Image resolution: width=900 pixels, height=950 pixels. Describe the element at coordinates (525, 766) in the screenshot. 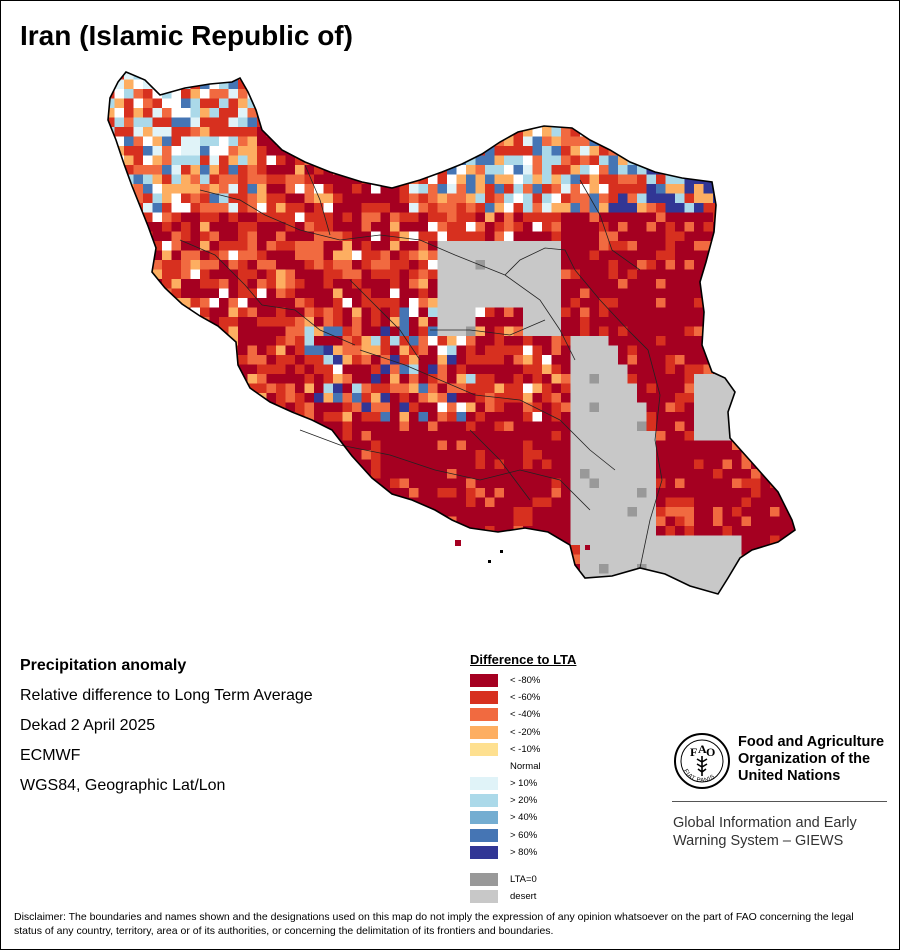

I see `legend-normal-label: Normal` at that location.